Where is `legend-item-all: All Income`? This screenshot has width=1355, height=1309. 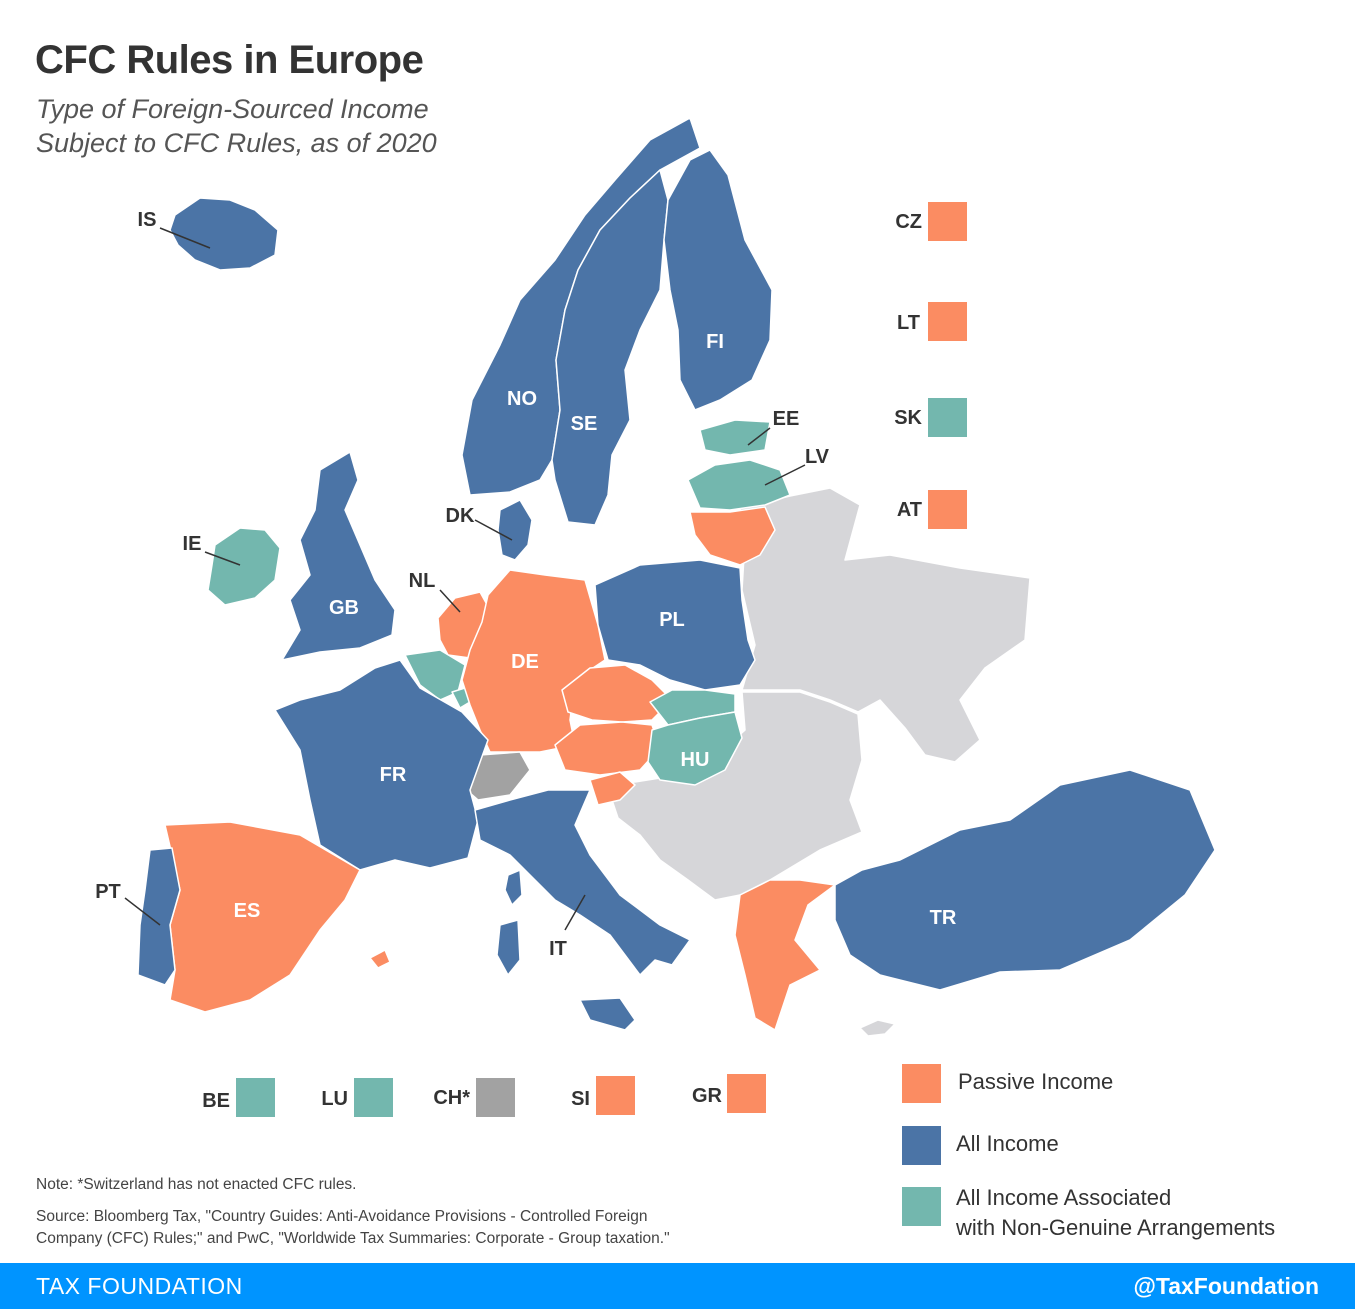
legend-item-all: All Income is located at coordinates (980, 1145).